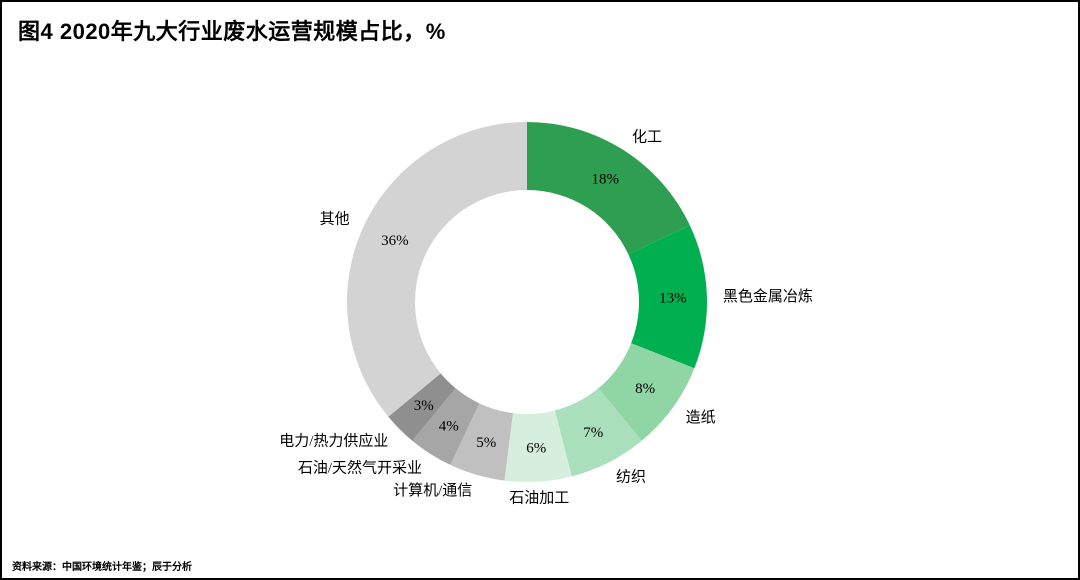  What do you see at coordinates (432, 490) in the screenshot?
I see `slice-category-label-computer-communication: 计算机/通信` at bounding box center [432, 490].